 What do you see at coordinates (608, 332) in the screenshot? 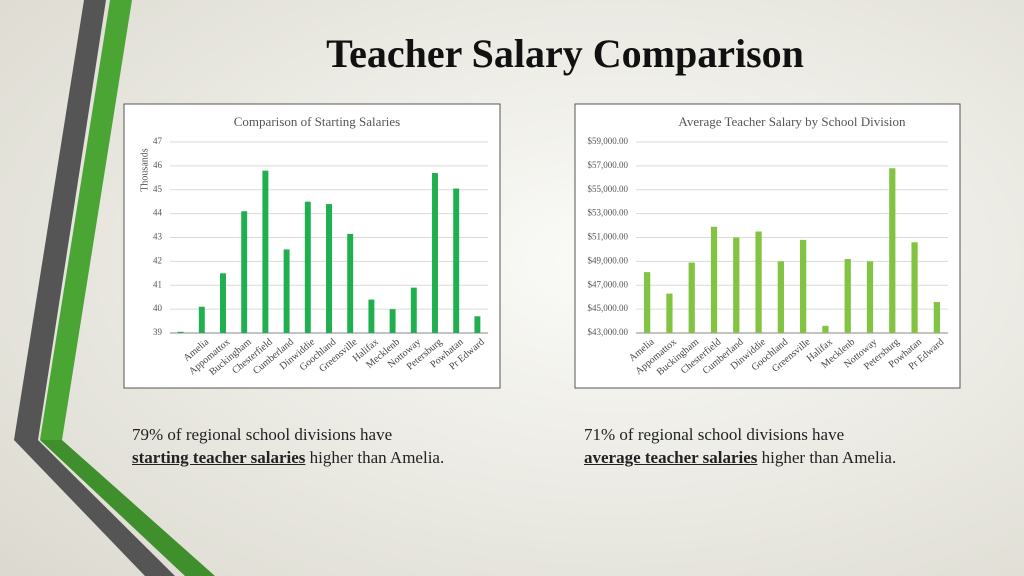
I see `y-tick-label: $43,000.00` at bounding box center [608, 332].